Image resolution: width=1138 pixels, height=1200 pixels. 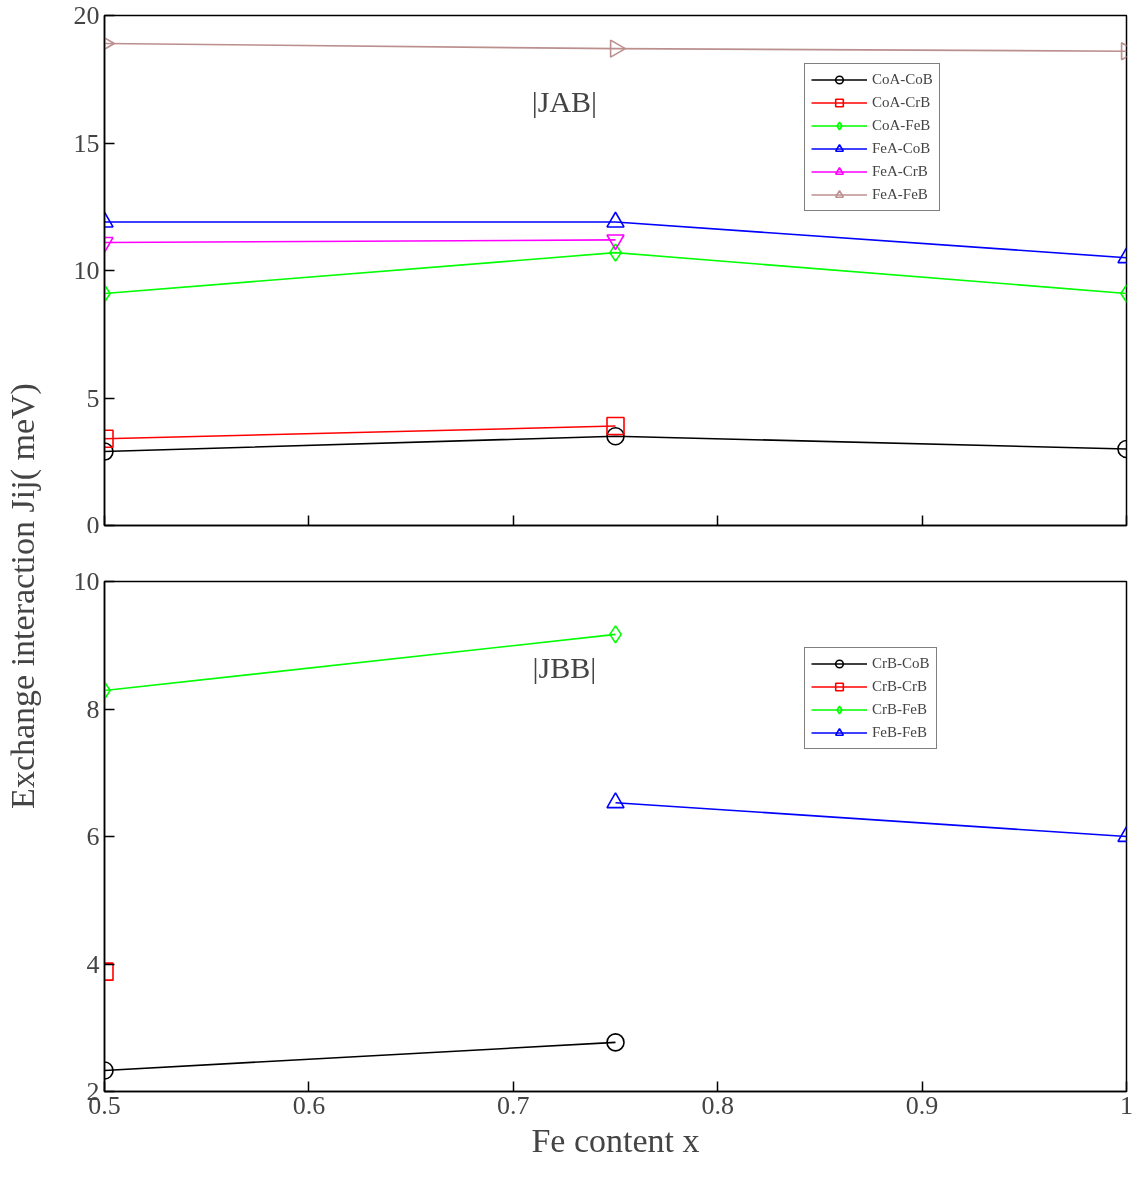 What do you see at coordinates (901, 663) in the screenshot?
I see `legend-label: CrB-CoB` at bounding box center [901, 663].